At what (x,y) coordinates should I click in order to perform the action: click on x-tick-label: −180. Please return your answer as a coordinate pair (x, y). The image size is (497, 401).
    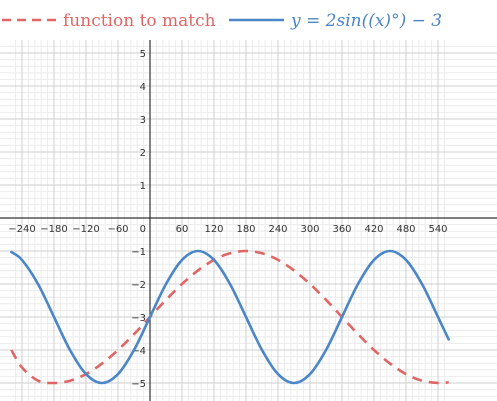
    Looking at the image, I should click on (53, 229).